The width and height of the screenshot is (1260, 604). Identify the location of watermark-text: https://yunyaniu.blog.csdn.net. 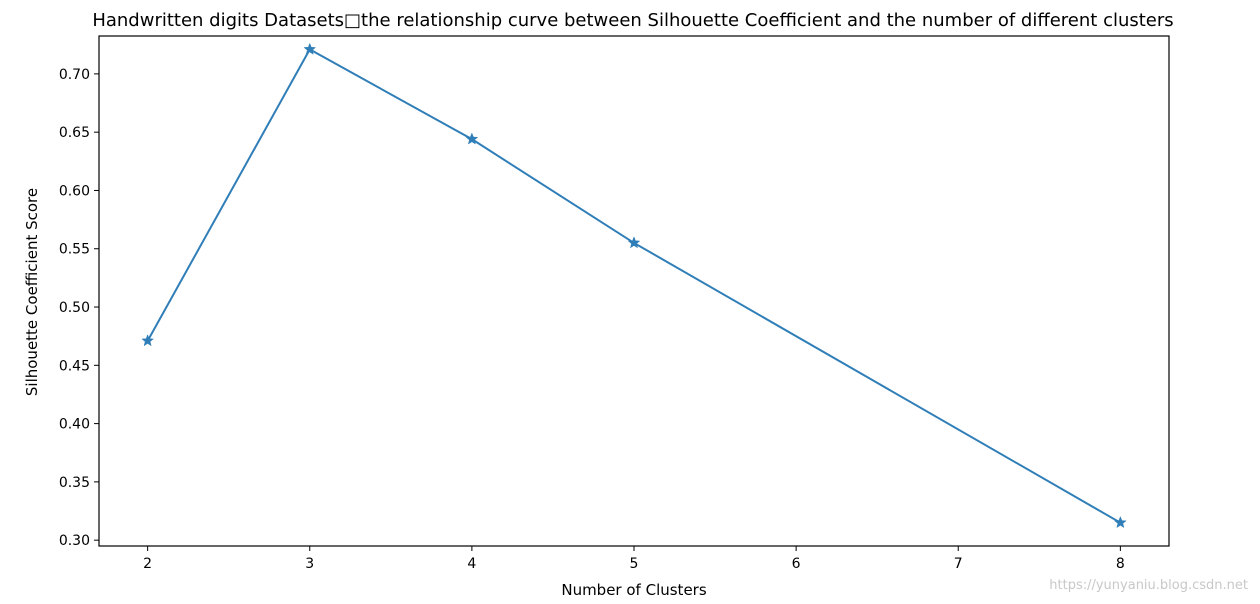
(1148, 585).